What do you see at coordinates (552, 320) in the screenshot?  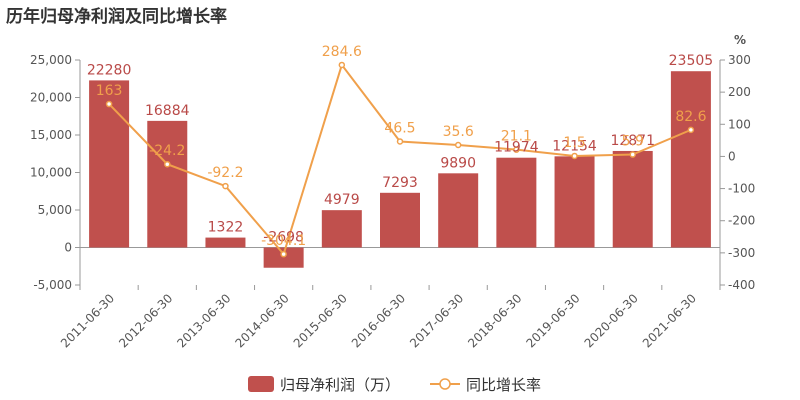 I see `x-tick-label: 2019-06-30` at bounding box center [552, 320].